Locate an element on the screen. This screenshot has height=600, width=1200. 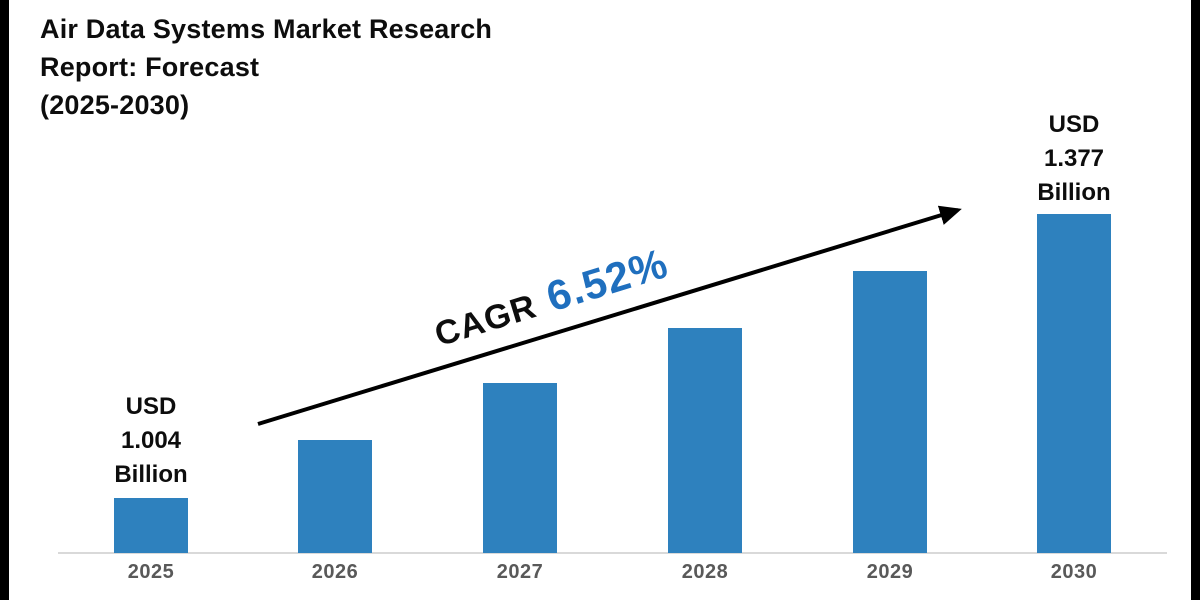
letterbox-right is located at coordinates (1195, 300).